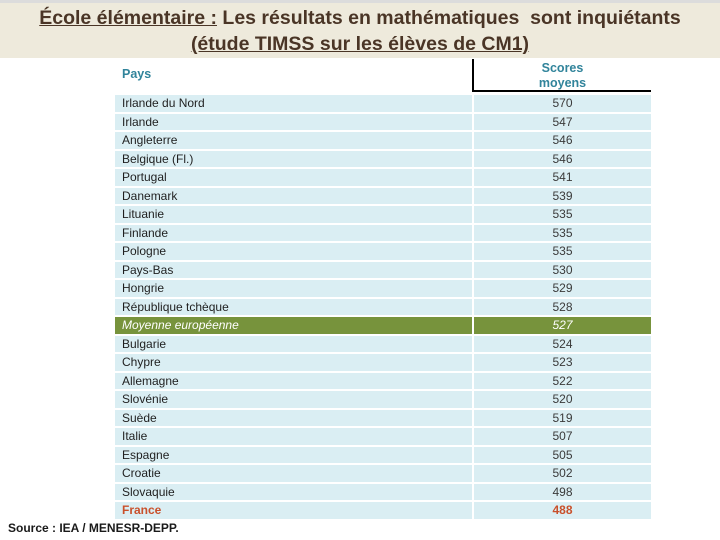  Describe the element at coordinates (293, 454) in the screenshot. I see `country-cell: Espagne` at that location.